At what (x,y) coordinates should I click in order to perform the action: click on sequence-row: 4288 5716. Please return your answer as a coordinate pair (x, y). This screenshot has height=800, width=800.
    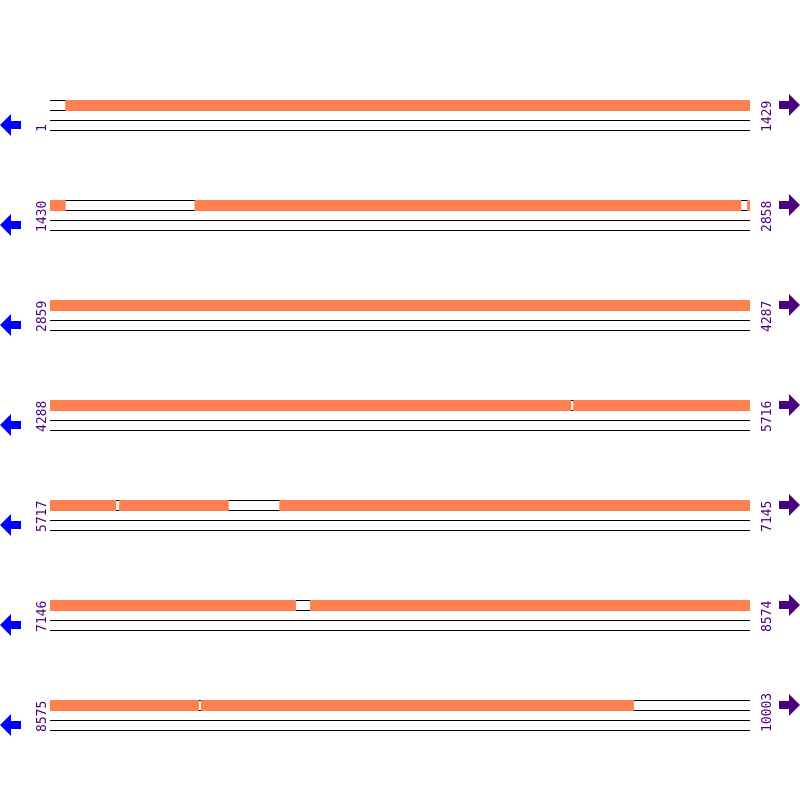
    Looking at the image, I should click on (400, 415).